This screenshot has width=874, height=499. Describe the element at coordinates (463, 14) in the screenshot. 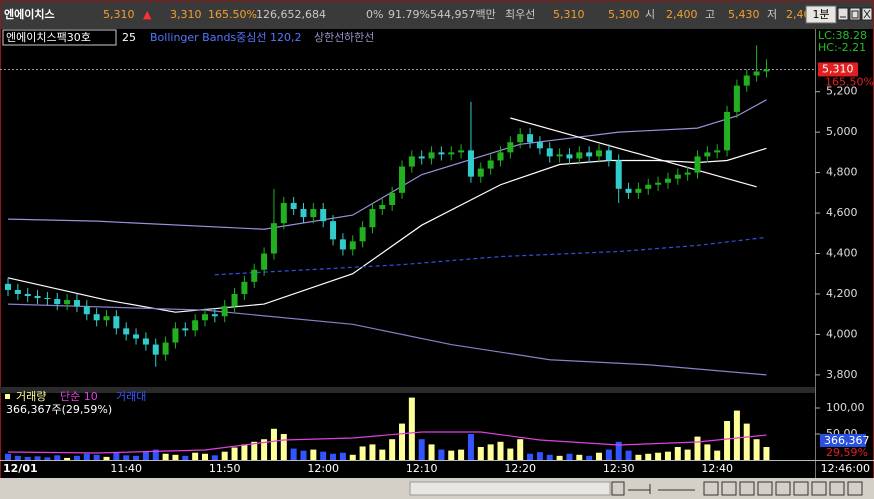

I see `header-text: 544,957백만` at that location.